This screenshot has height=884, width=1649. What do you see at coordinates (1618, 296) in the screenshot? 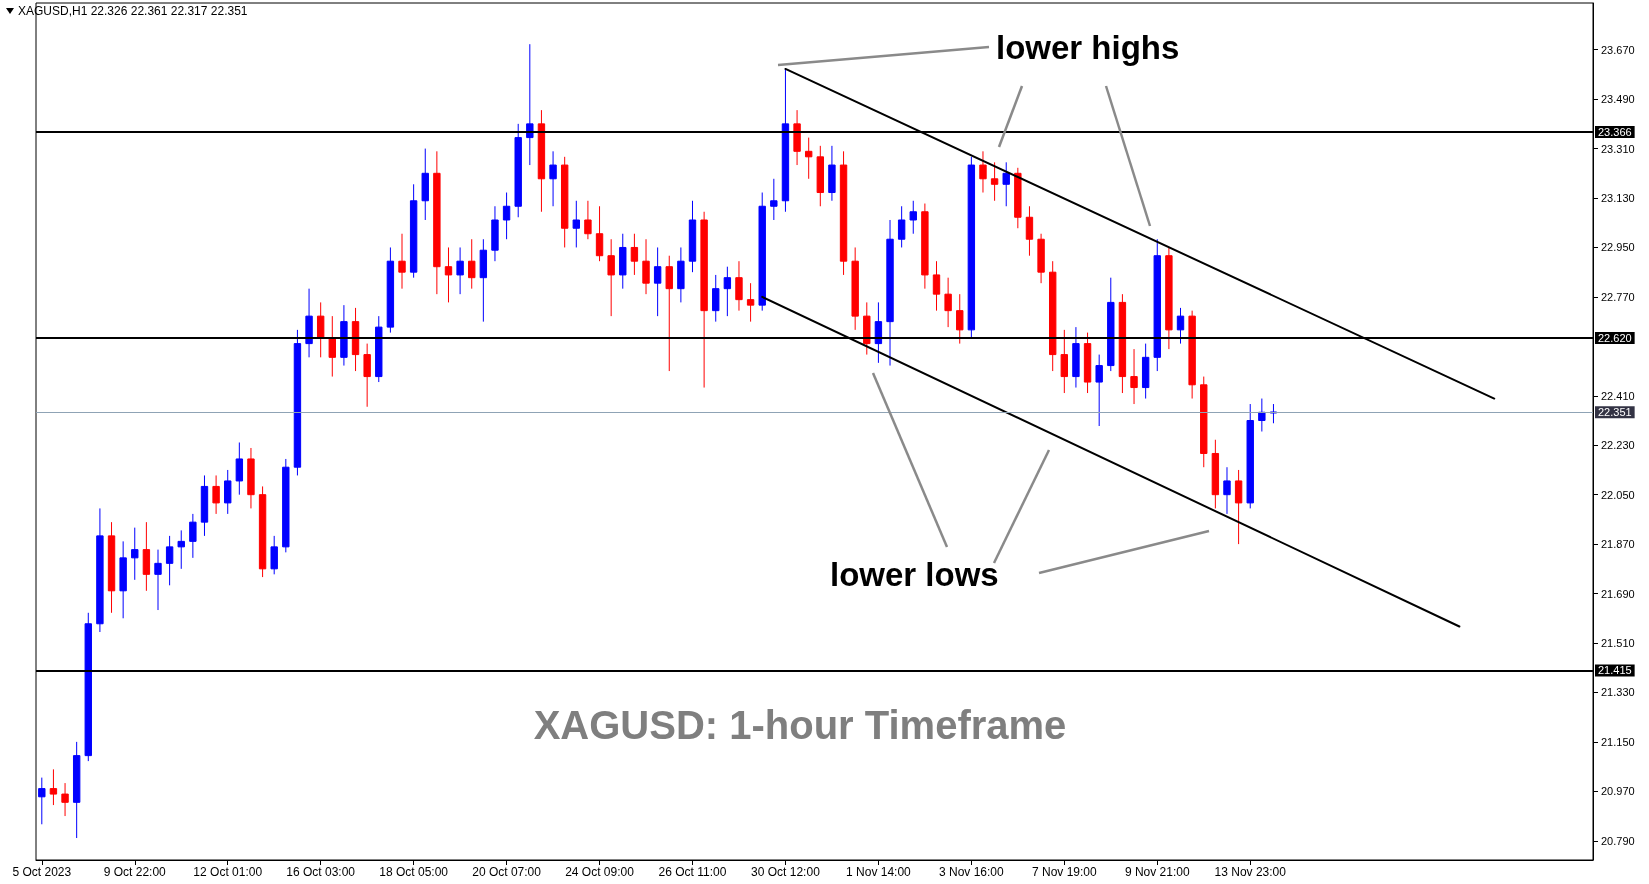
I see `y-tick-label: 22.770` at bounding box center [1618, 296].